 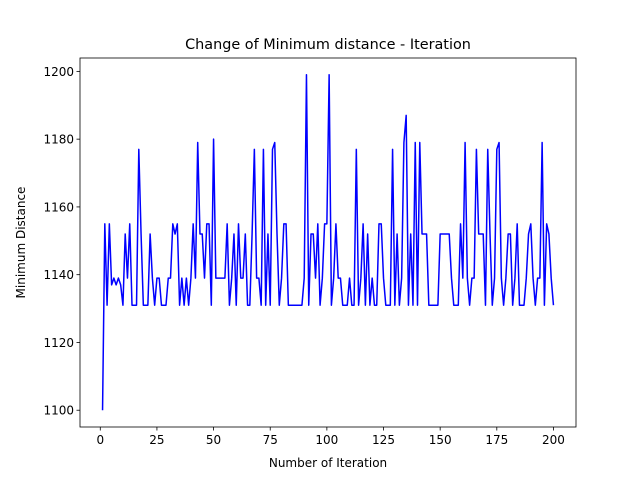 What do you see at coordinates (326, 440) in the screenshot?
I see `x-tick-label: 100` at bounding box center [326, 440].